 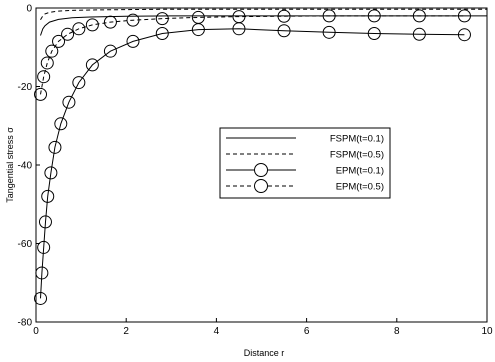 I want to click on y-axis-title: Tangential stress σ, so click(x=10, y=165).